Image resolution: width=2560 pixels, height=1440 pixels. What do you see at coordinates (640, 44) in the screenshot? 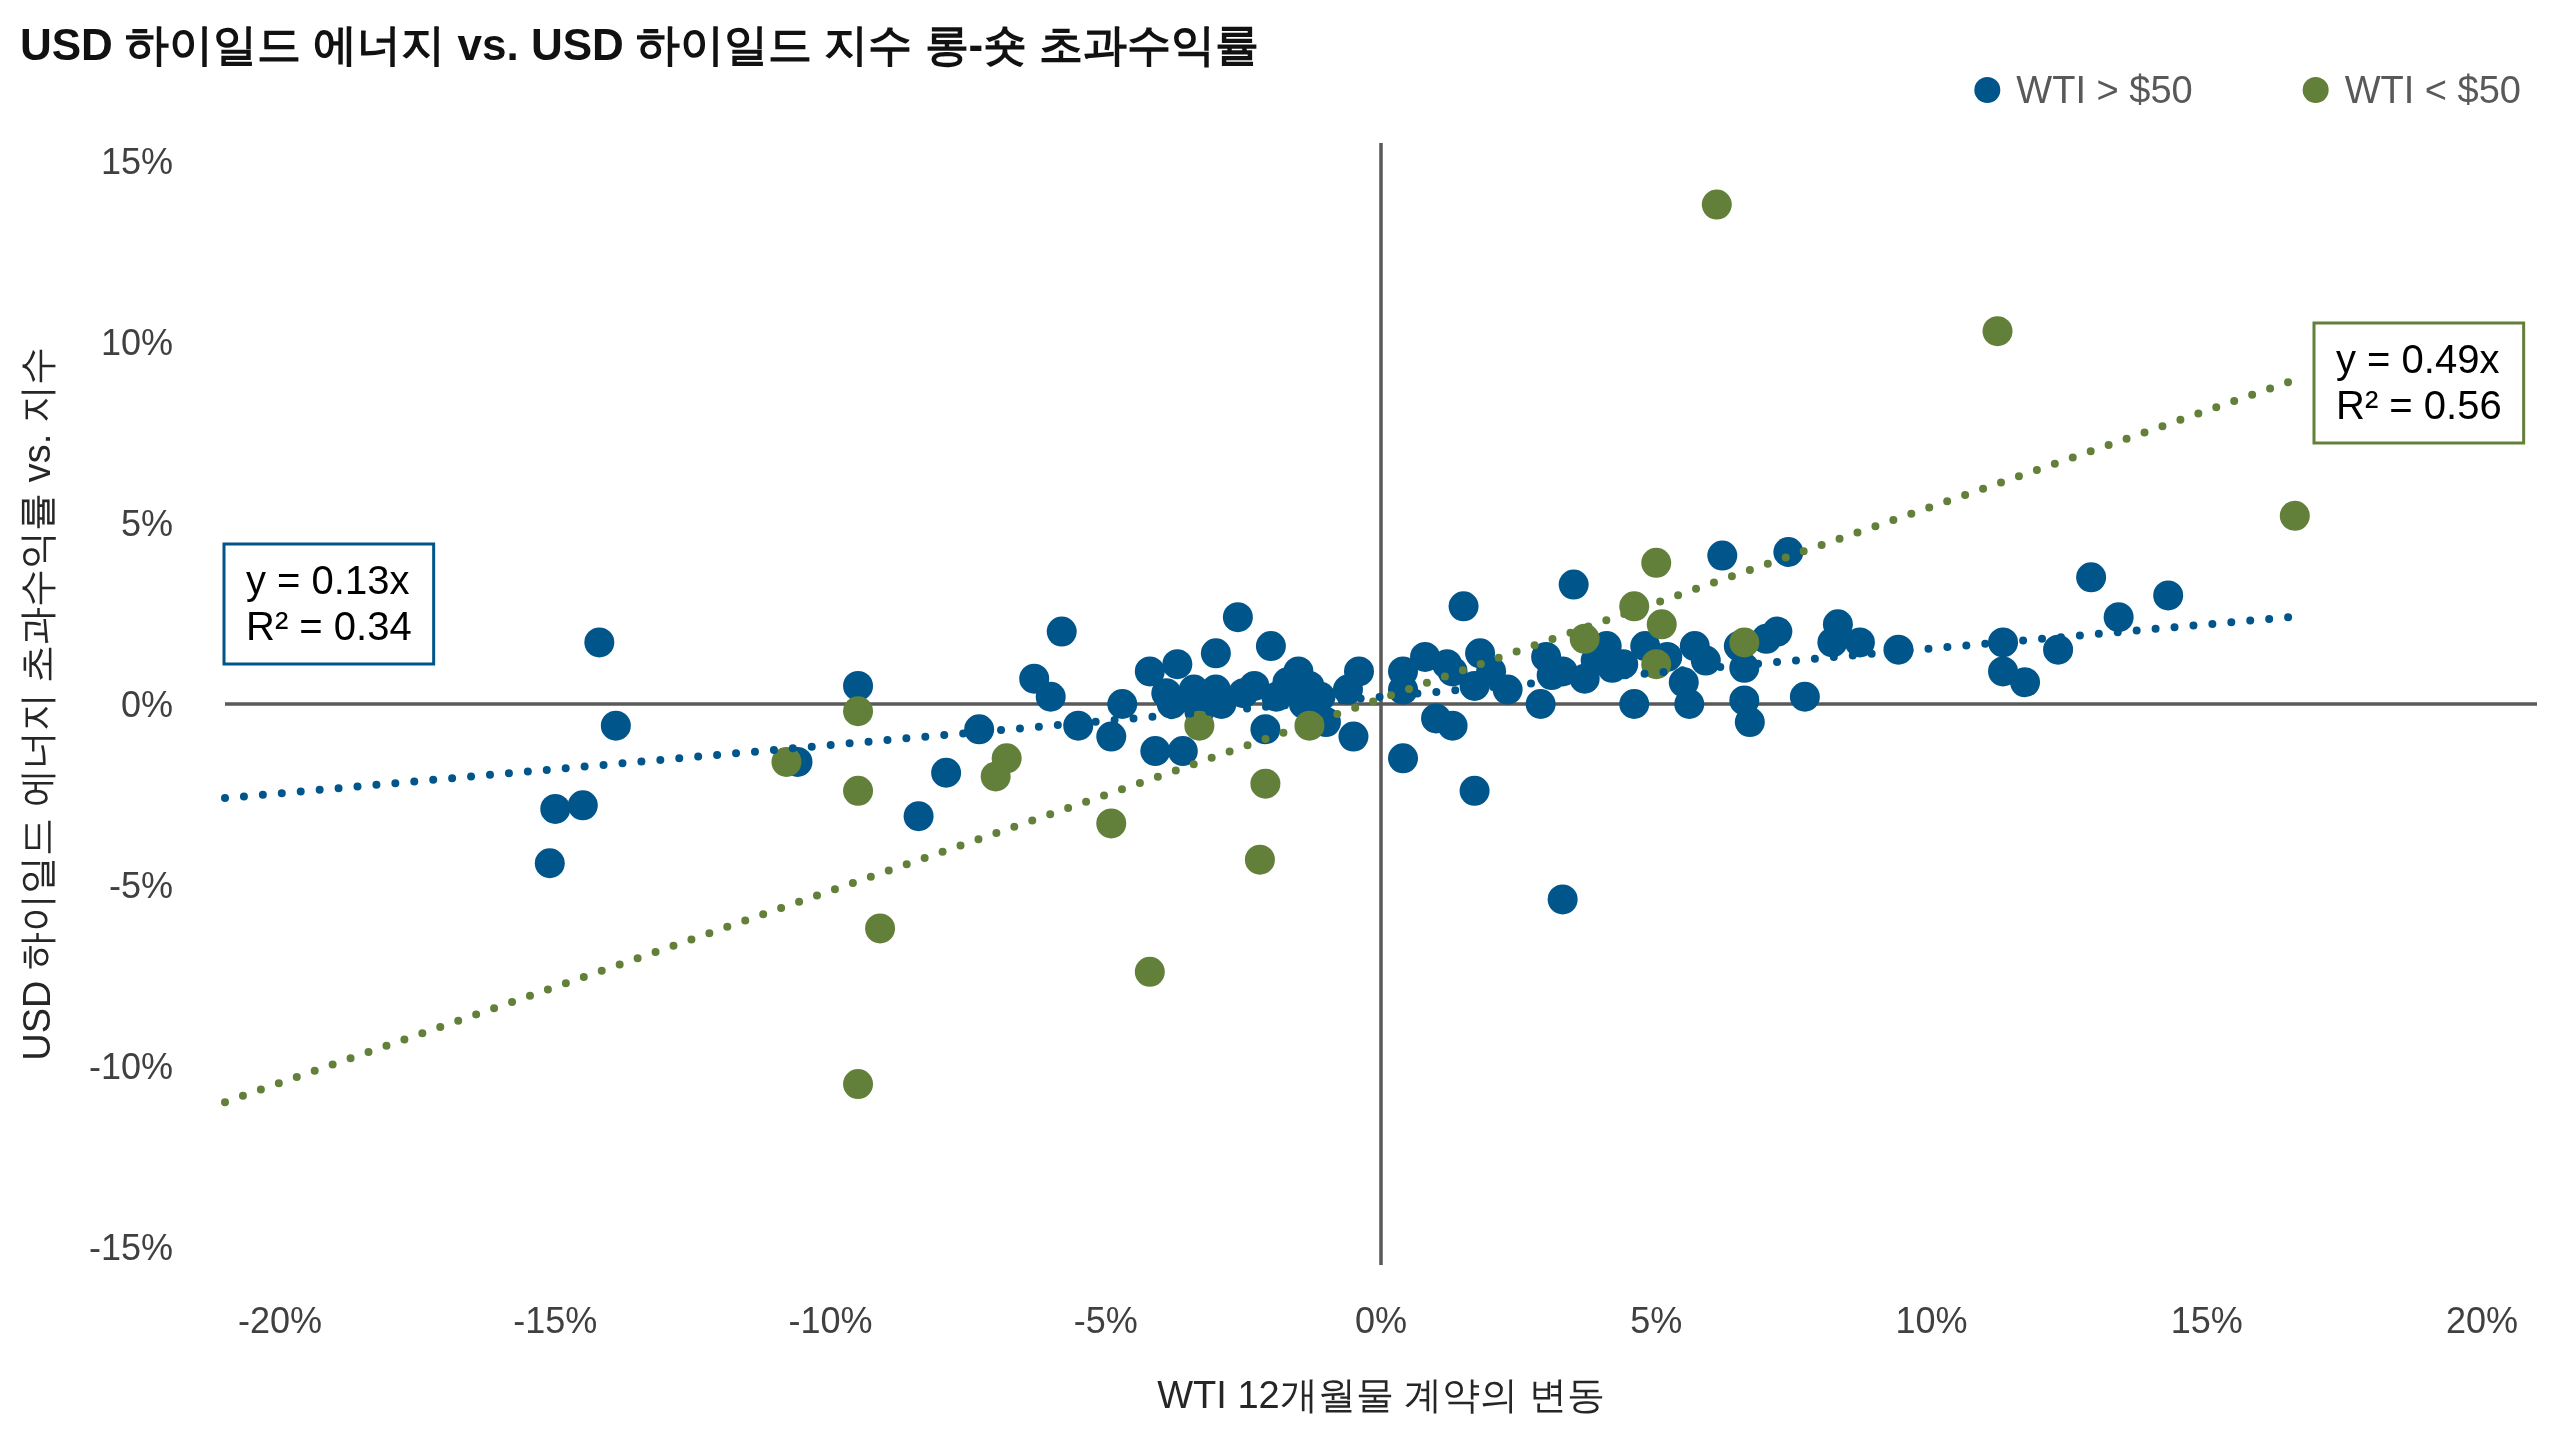
I see `title: USD 하이일드 에너지 vs. USD 하이일드 지수 롱-숏 초과수익률` at bounding box center [640, 44].